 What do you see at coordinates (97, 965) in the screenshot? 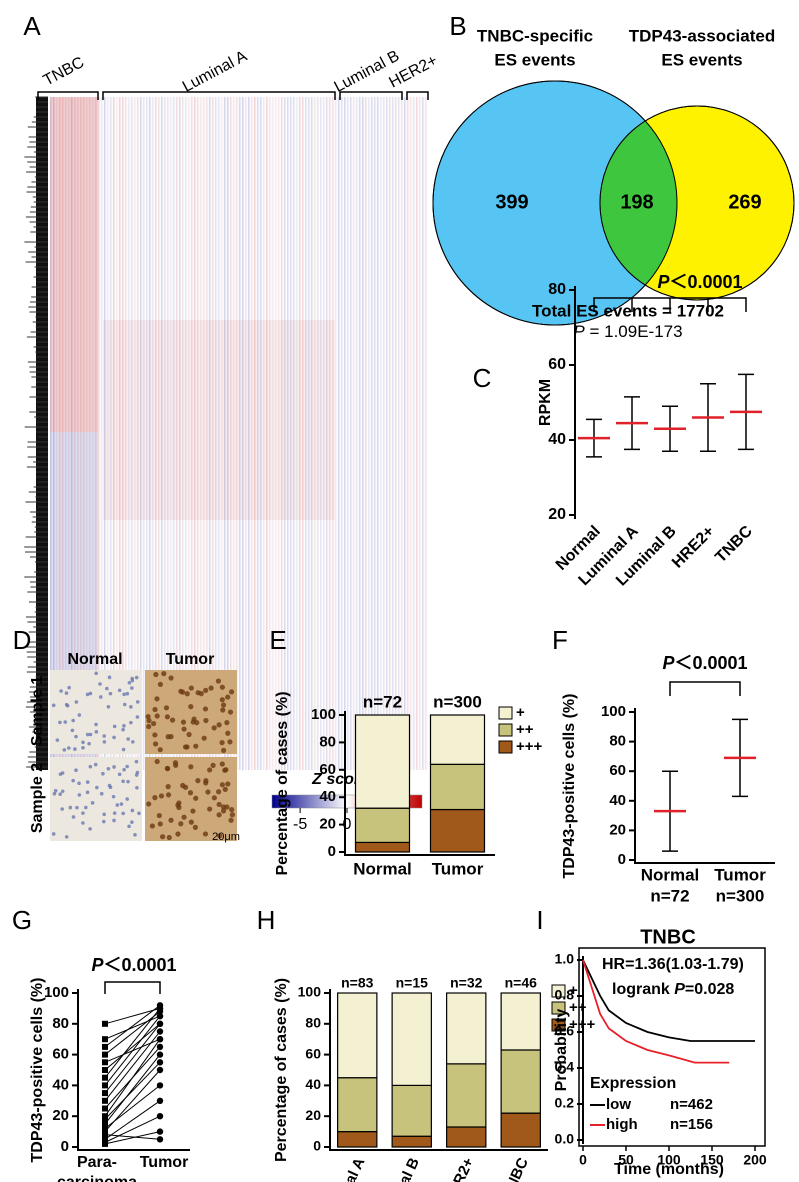
I see `p-value-part: P` at bounding box center [97, 965].